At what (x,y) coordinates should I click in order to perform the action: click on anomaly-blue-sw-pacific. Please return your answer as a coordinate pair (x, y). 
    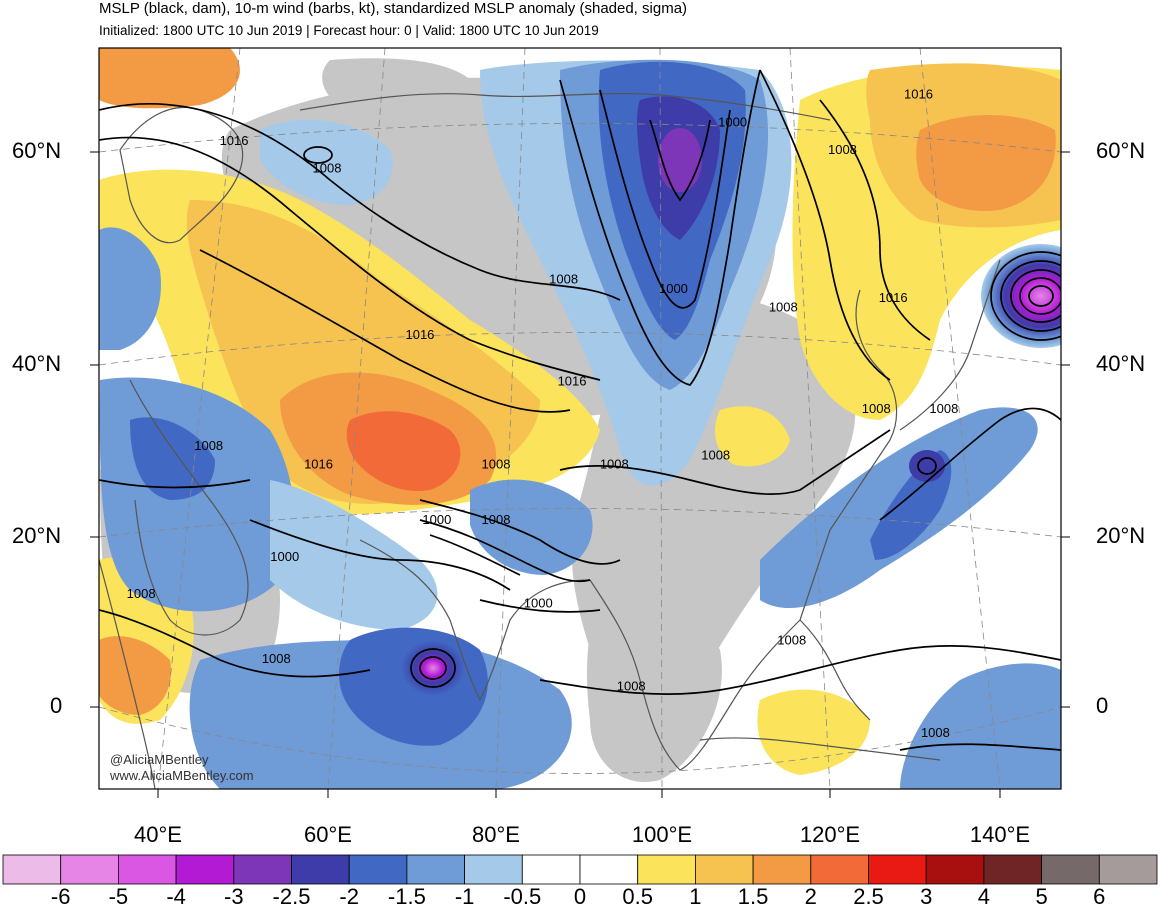
    Looking at the image, I should click on (980, 726).